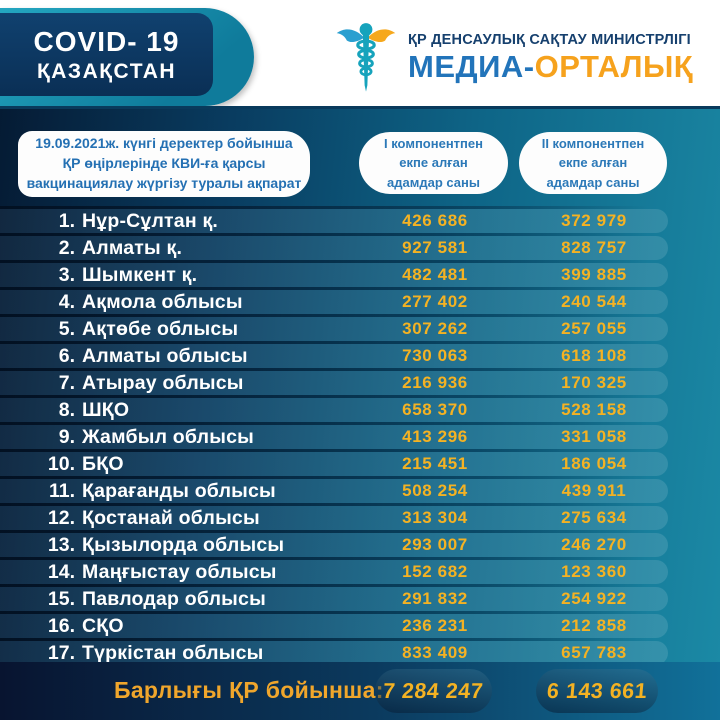  I want to click on row-number: 1., so click(66, 220).